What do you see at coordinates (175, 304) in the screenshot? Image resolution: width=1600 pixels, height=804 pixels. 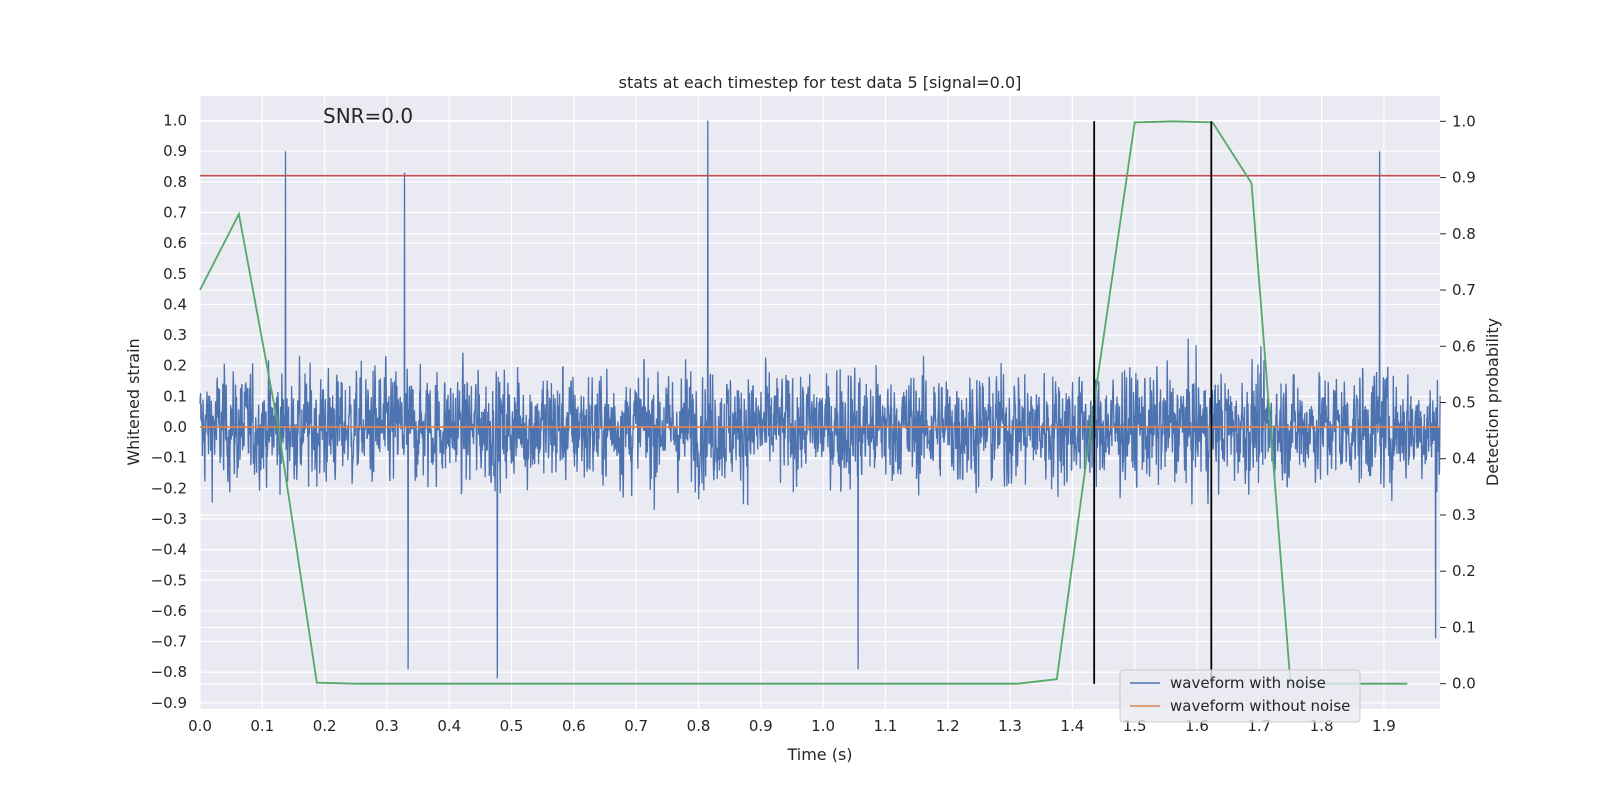 I see `y-tick-label-6: 0.4` at bounding box center [175, 304].